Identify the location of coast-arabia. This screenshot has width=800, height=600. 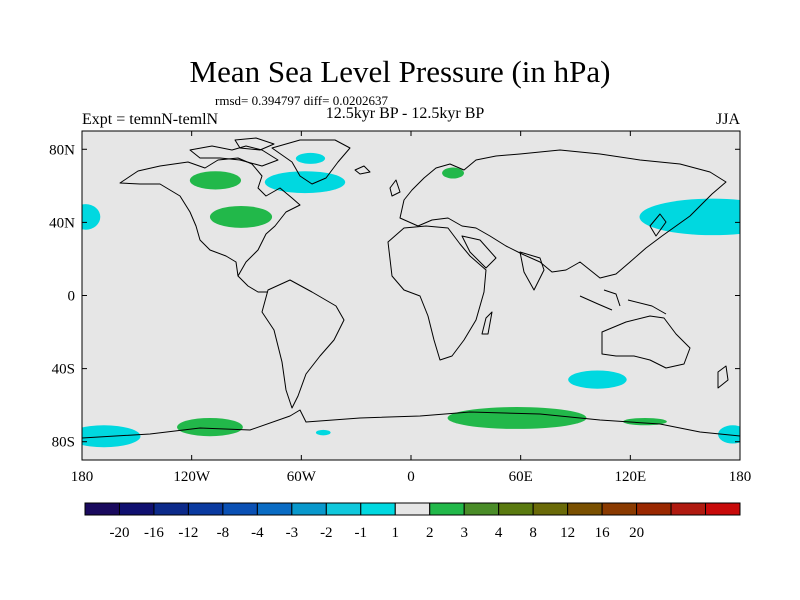
(479, 252).